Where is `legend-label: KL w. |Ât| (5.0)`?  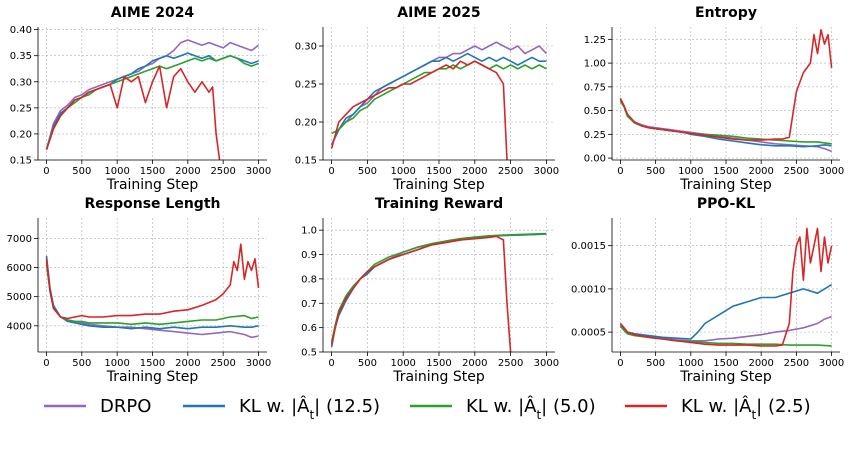 legend-label: KL w. |Ât| (5.0) is located at coordinates (531, 408).